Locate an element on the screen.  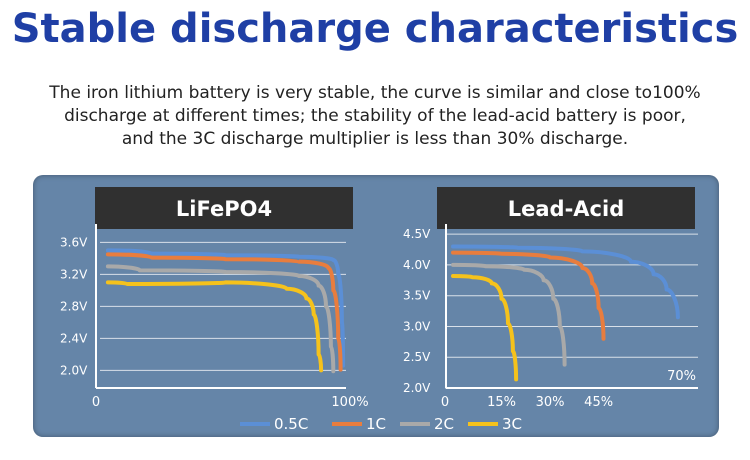
chart-0-series-3C is located at coordinates (214, 326).